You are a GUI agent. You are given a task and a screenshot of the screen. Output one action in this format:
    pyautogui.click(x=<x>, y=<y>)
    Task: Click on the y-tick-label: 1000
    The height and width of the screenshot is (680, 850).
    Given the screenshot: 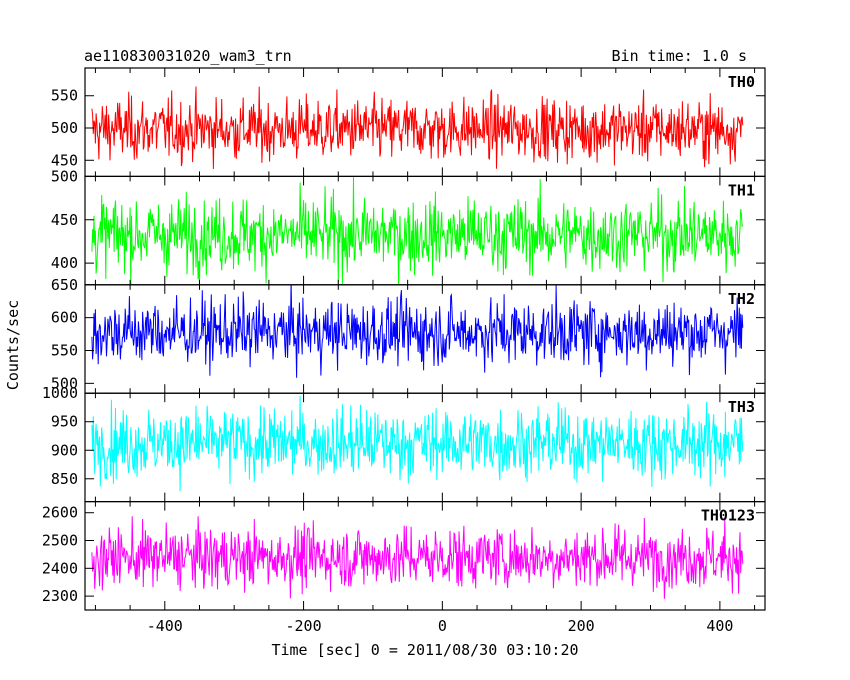 What is the action you would take?
    pyautogui.click(x=60, y=393)
    